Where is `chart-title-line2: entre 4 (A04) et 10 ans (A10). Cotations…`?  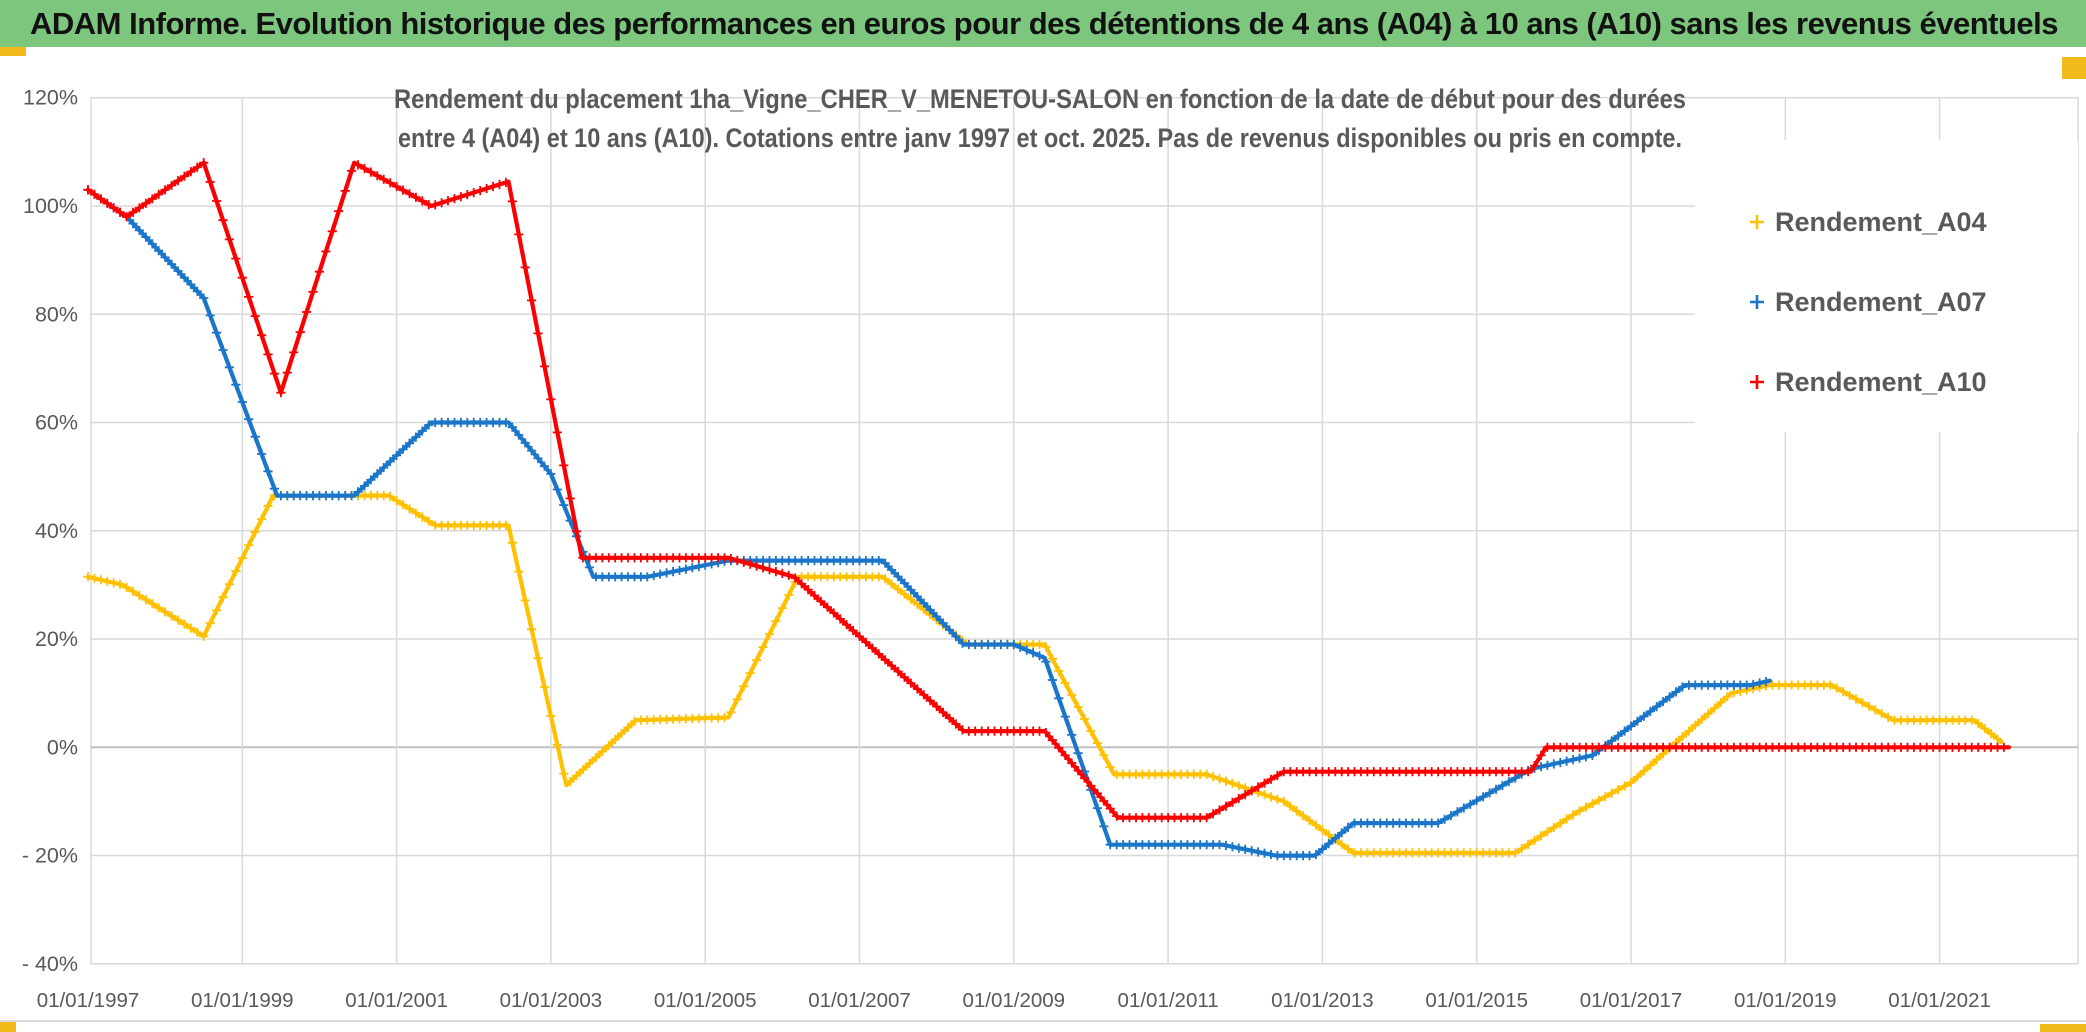
chart-title-line2: entre 4 (A04) et 10 ans (A10). Cotations… is located at coordinates (1040, 138).